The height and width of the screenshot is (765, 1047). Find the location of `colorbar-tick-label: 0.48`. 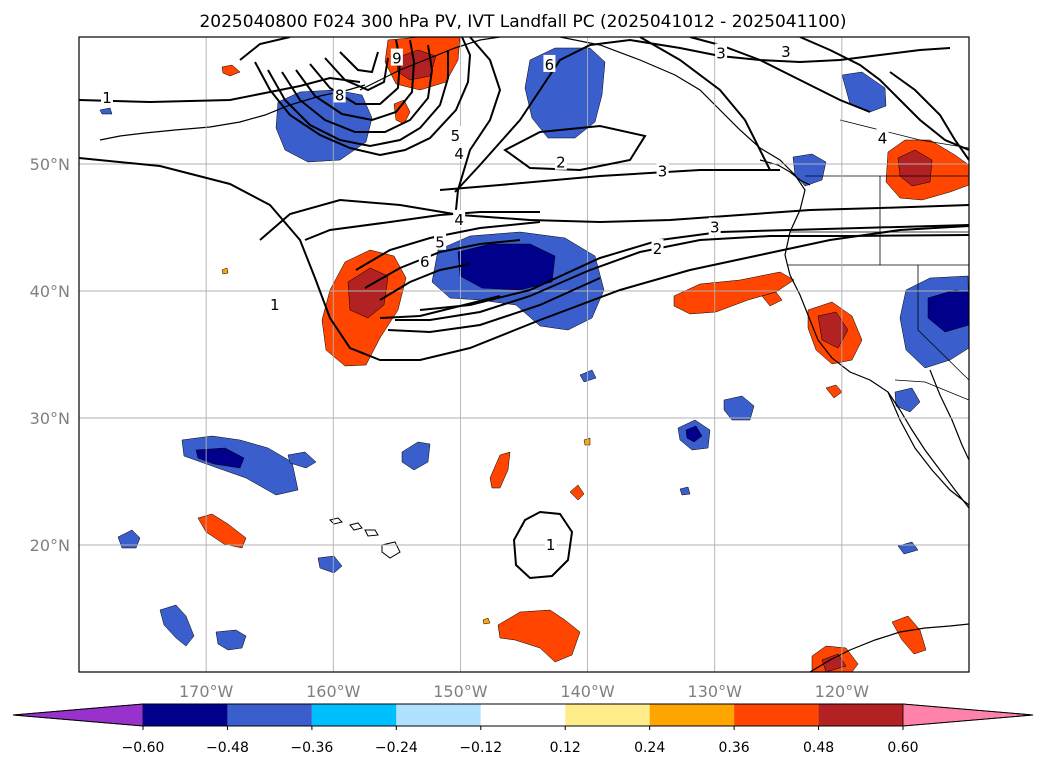

colorbar-tick-label: 0.48 is located at coordinates (818, 748).